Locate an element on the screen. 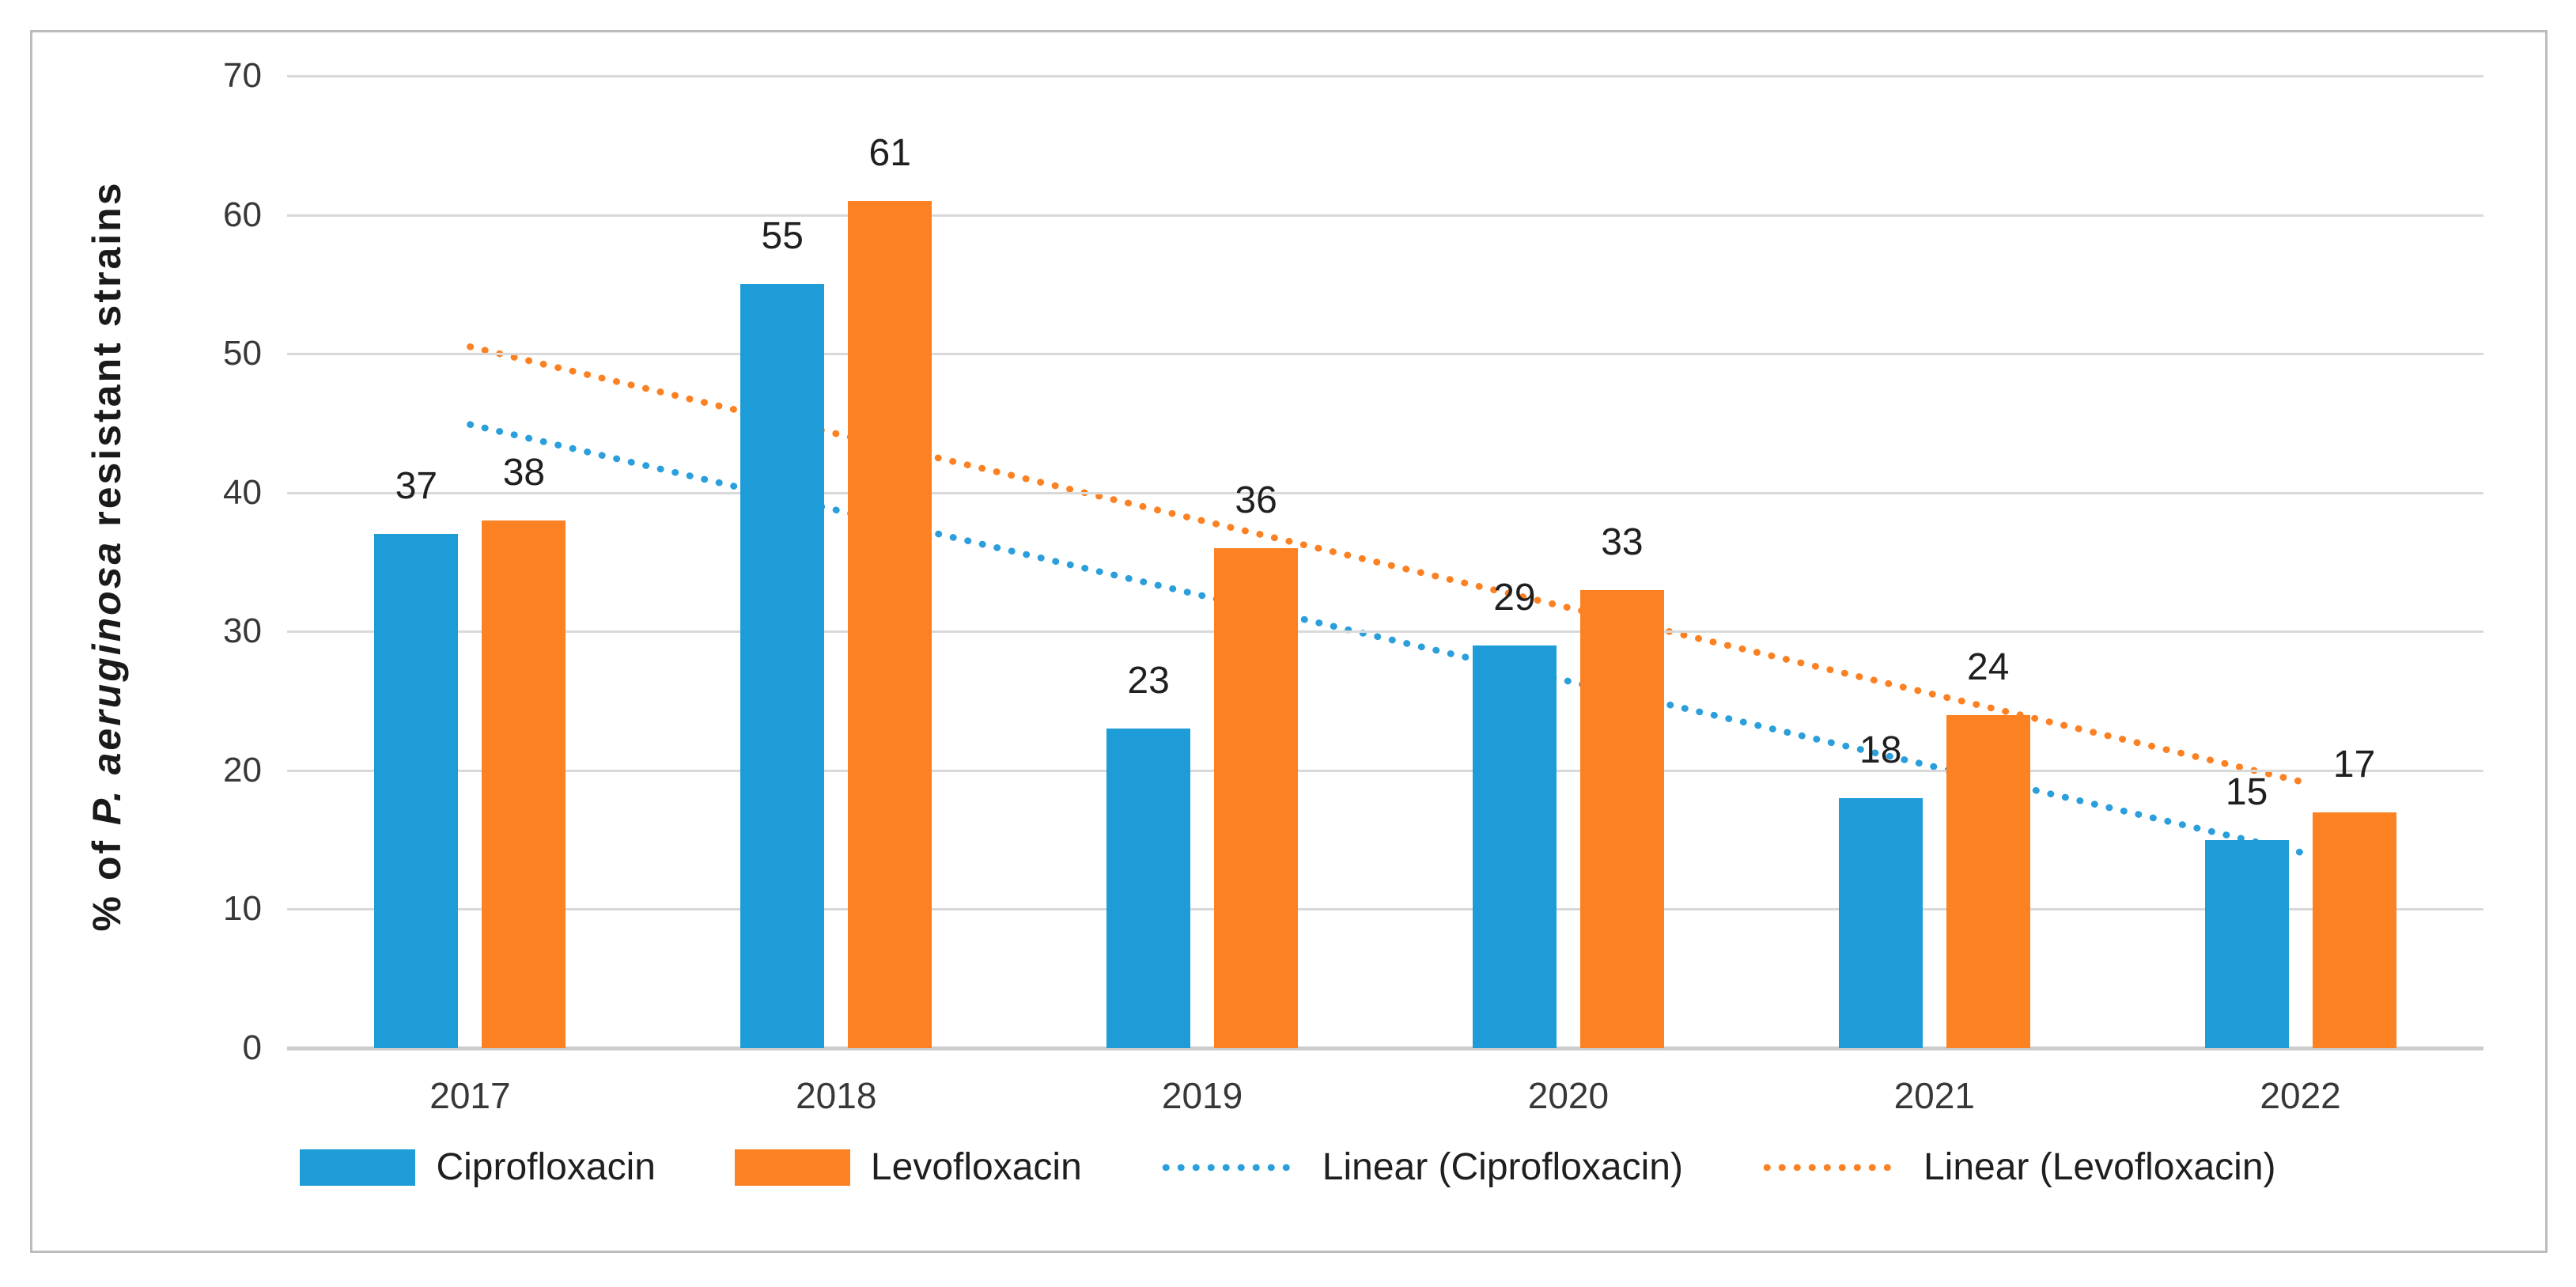  value-label-levofloxacin-2019: 36 is located at coordinates (1256, 500).